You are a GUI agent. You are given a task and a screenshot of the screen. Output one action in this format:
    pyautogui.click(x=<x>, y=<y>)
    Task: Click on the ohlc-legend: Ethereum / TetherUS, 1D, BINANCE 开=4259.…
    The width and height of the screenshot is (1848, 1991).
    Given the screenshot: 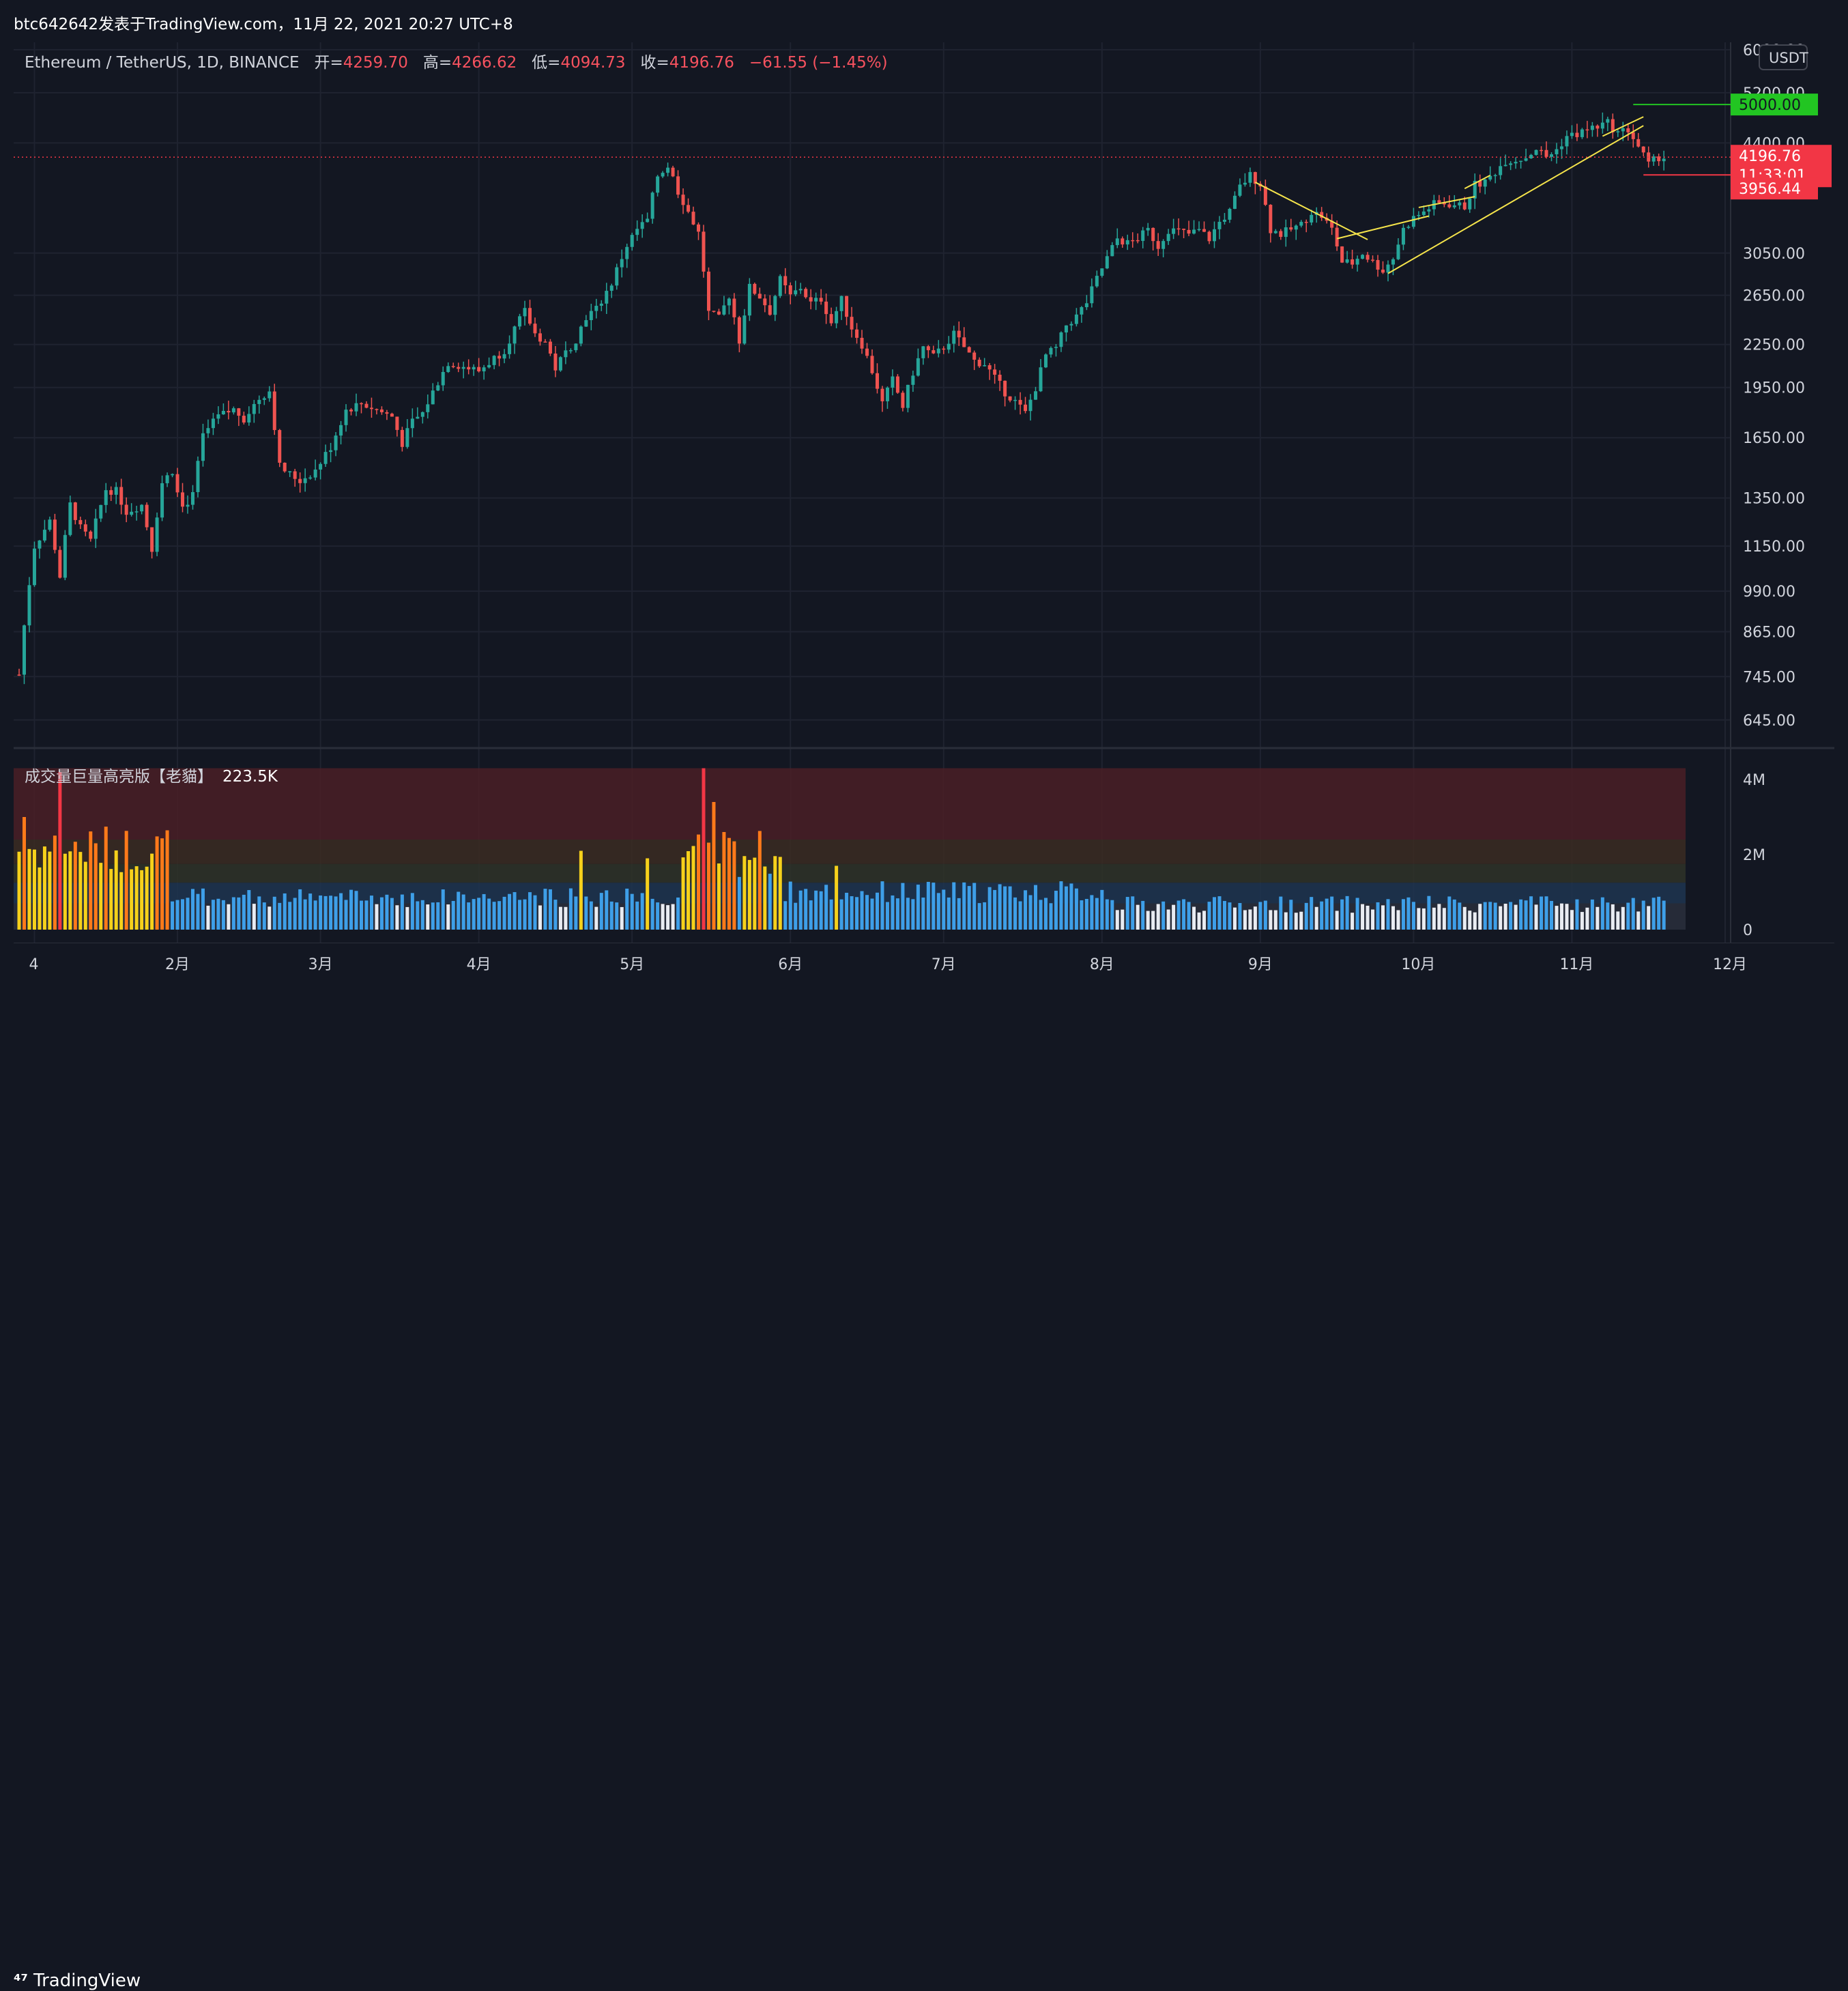 What is the action you would take?
    pyautogui.click(x=457, y=60)
    